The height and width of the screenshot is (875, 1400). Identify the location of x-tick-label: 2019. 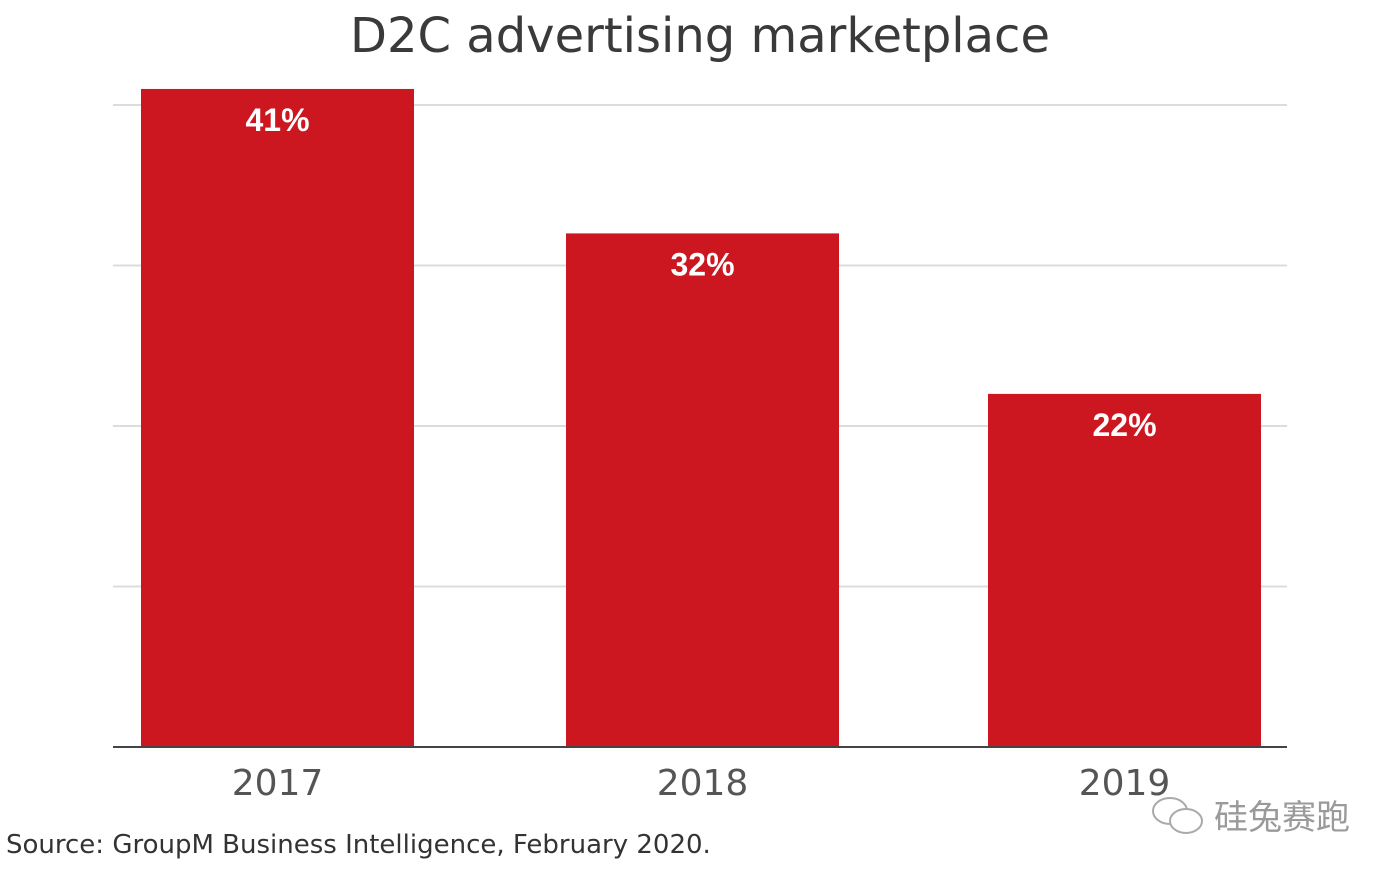
(1125, 783).